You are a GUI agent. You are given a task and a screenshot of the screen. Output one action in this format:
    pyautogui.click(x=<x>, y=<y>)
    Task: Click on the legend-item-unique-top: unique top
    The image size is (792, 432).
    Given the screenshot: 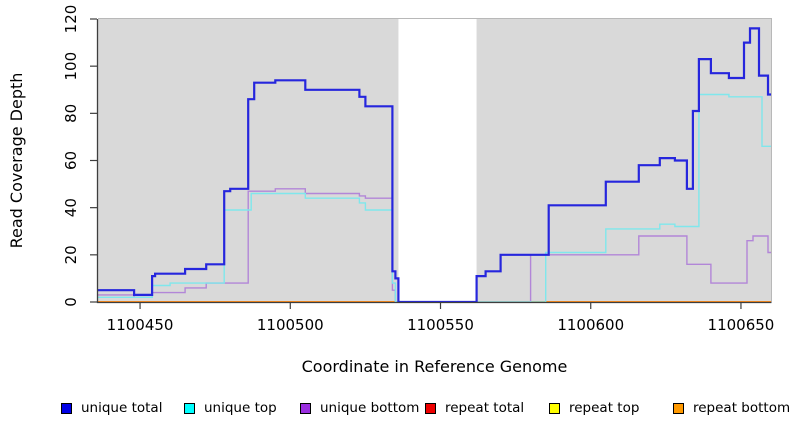 What is the action you would take?
    pyautogui.click(x=230, y=408)
    